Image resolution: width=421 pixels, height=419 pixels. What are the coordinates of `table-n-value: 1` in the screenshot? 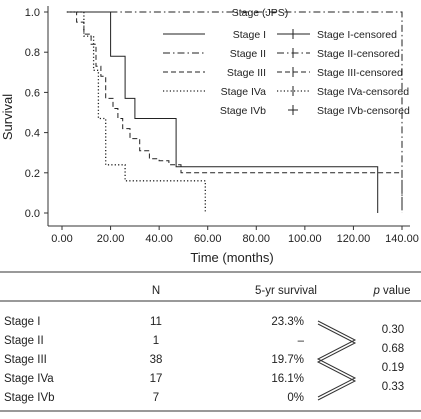 It's located at (156, 341).